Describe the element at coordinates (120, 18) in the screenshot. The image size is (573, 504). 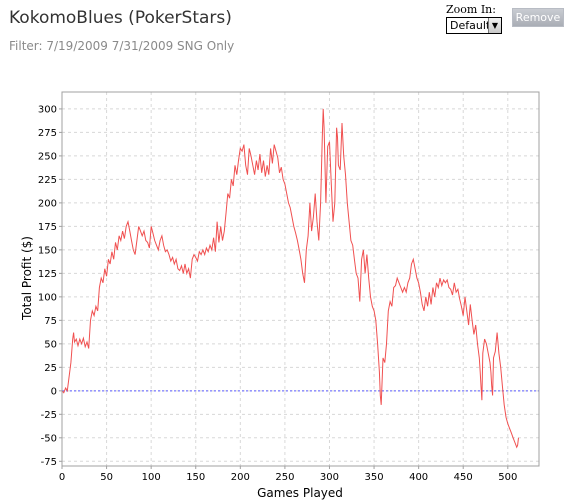
I see `page-title: KokomoBlues (PokerStars)` at that location.